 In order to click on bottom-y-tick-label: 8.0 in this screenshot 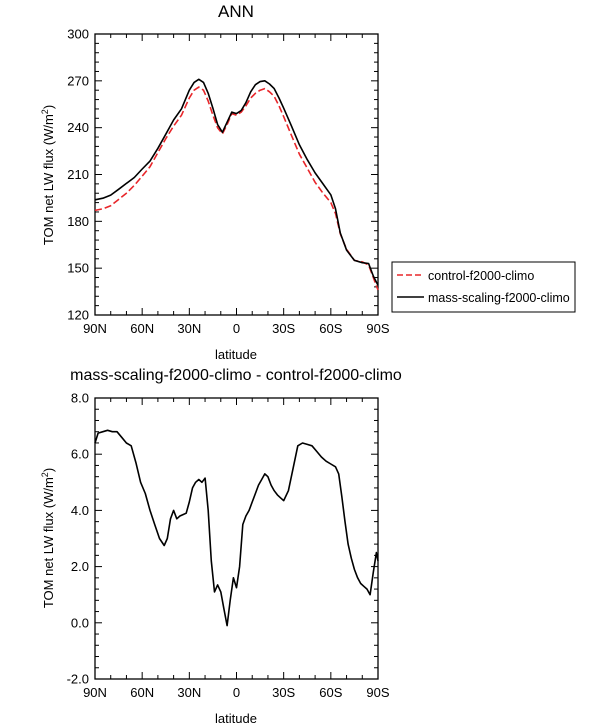, I will do `click(80, 398)`.